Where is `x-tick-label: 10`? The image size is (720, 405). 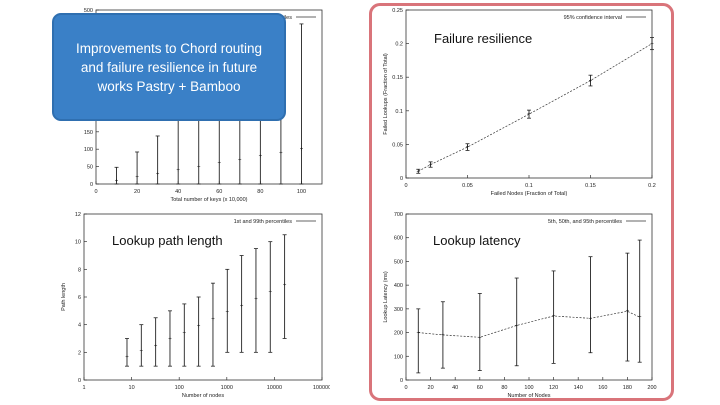
x-tick-label: 10 is located at coordinates (132, 388).